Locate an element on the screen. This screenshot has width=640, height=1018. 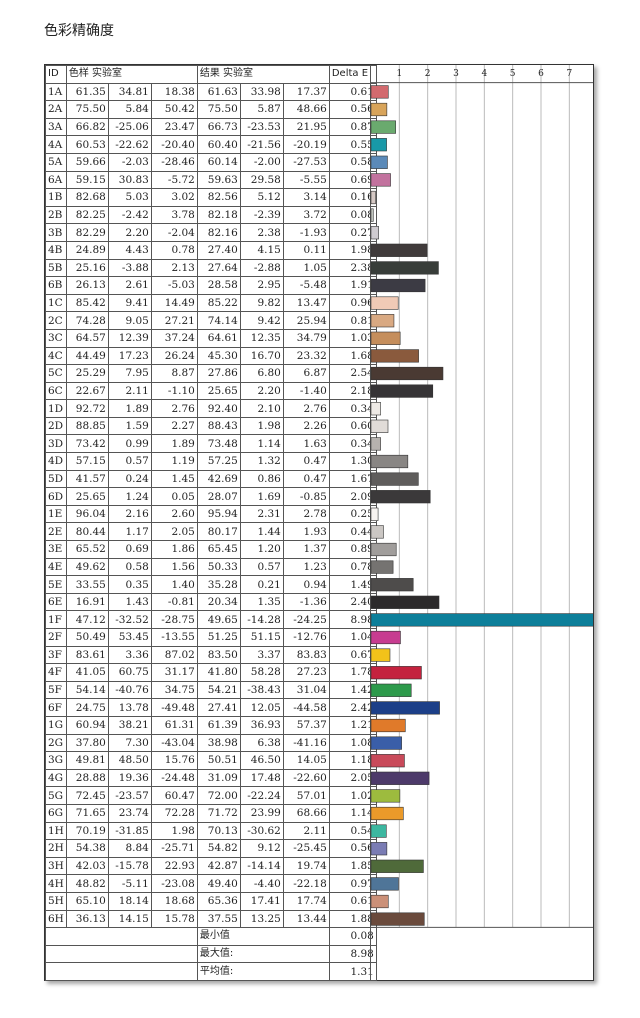
sample-a: 53.45 is located at coordinates (129, 637).